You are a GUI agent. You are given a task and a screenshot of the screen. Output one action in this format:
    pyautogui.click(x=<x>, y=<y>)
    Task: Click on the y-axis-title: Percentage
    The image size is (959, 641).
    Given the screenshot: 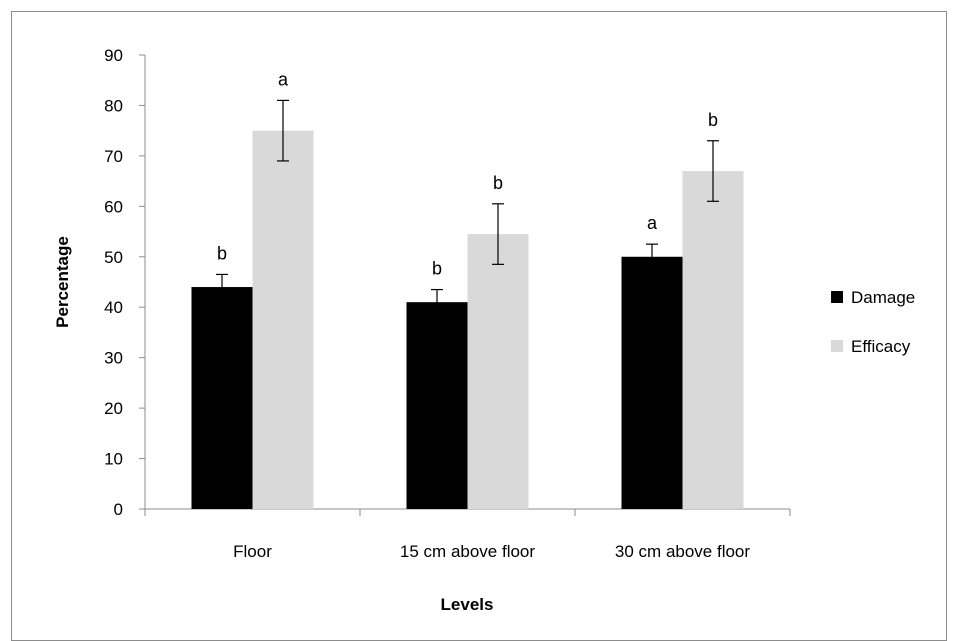 What is the action you would take?
    pyautogui.click(x=62, y=282)
    